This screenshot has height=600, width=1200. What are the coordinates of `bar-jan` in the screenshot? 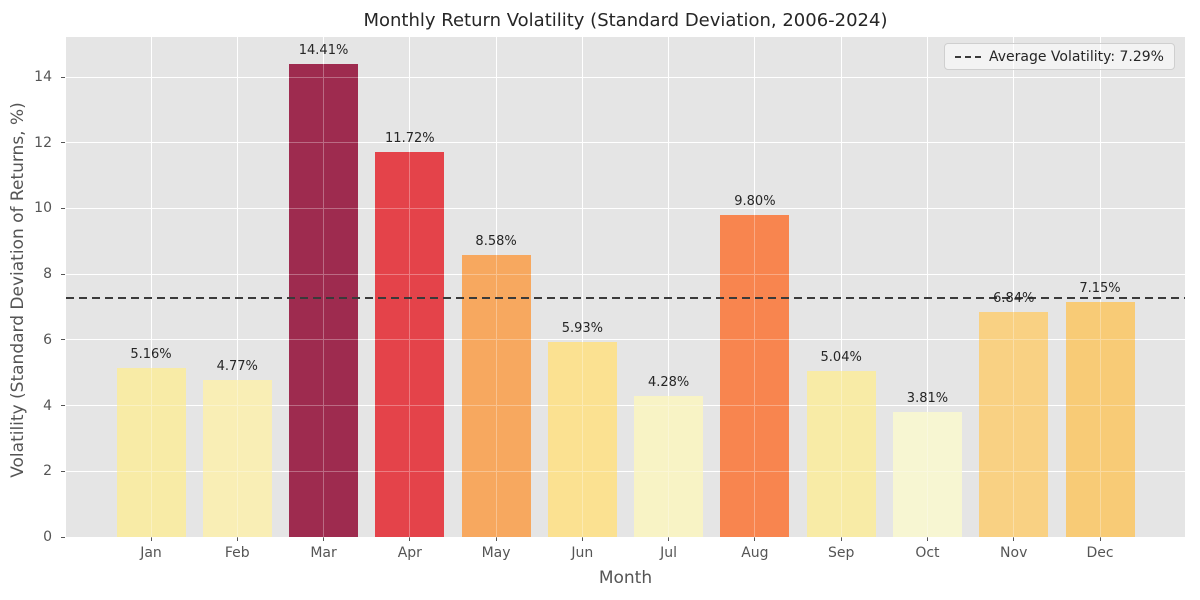 It's located at (151, 452).